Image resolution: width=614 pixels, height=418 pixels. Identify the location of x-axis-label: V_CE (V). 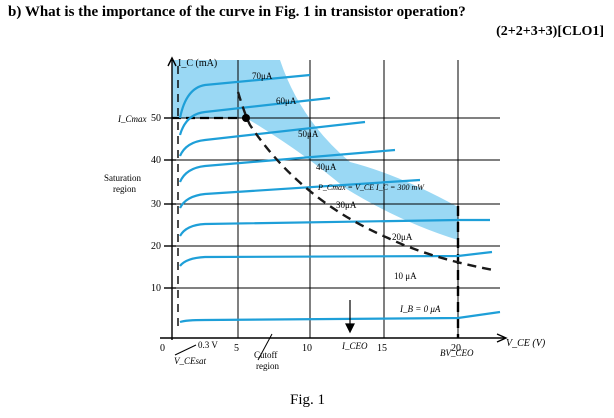
(526, 343).